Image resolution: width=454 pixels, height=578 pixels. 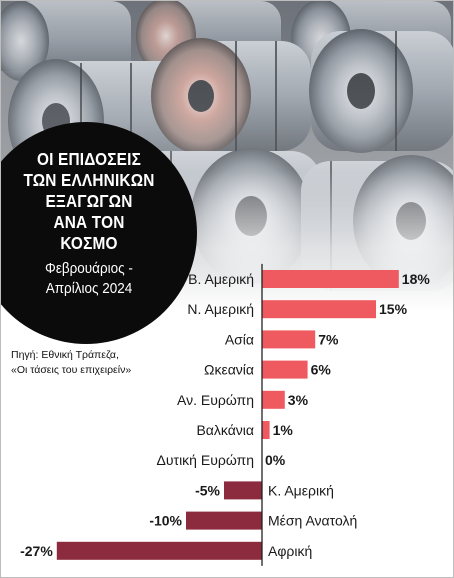 What do you see at coordinates (239, 339) in the screenshot?
I see `category-label-2: Ασία` at bounding box center [239, 339].